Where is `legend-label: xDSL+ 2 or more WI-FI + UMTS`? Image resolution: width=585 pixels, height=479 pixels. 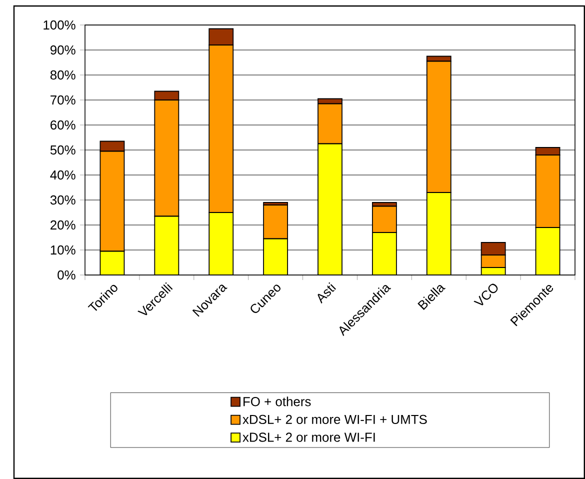 legend-label: xDSL+ 2 or more WI-FI + UMTS is located at coordinates (334, 419).